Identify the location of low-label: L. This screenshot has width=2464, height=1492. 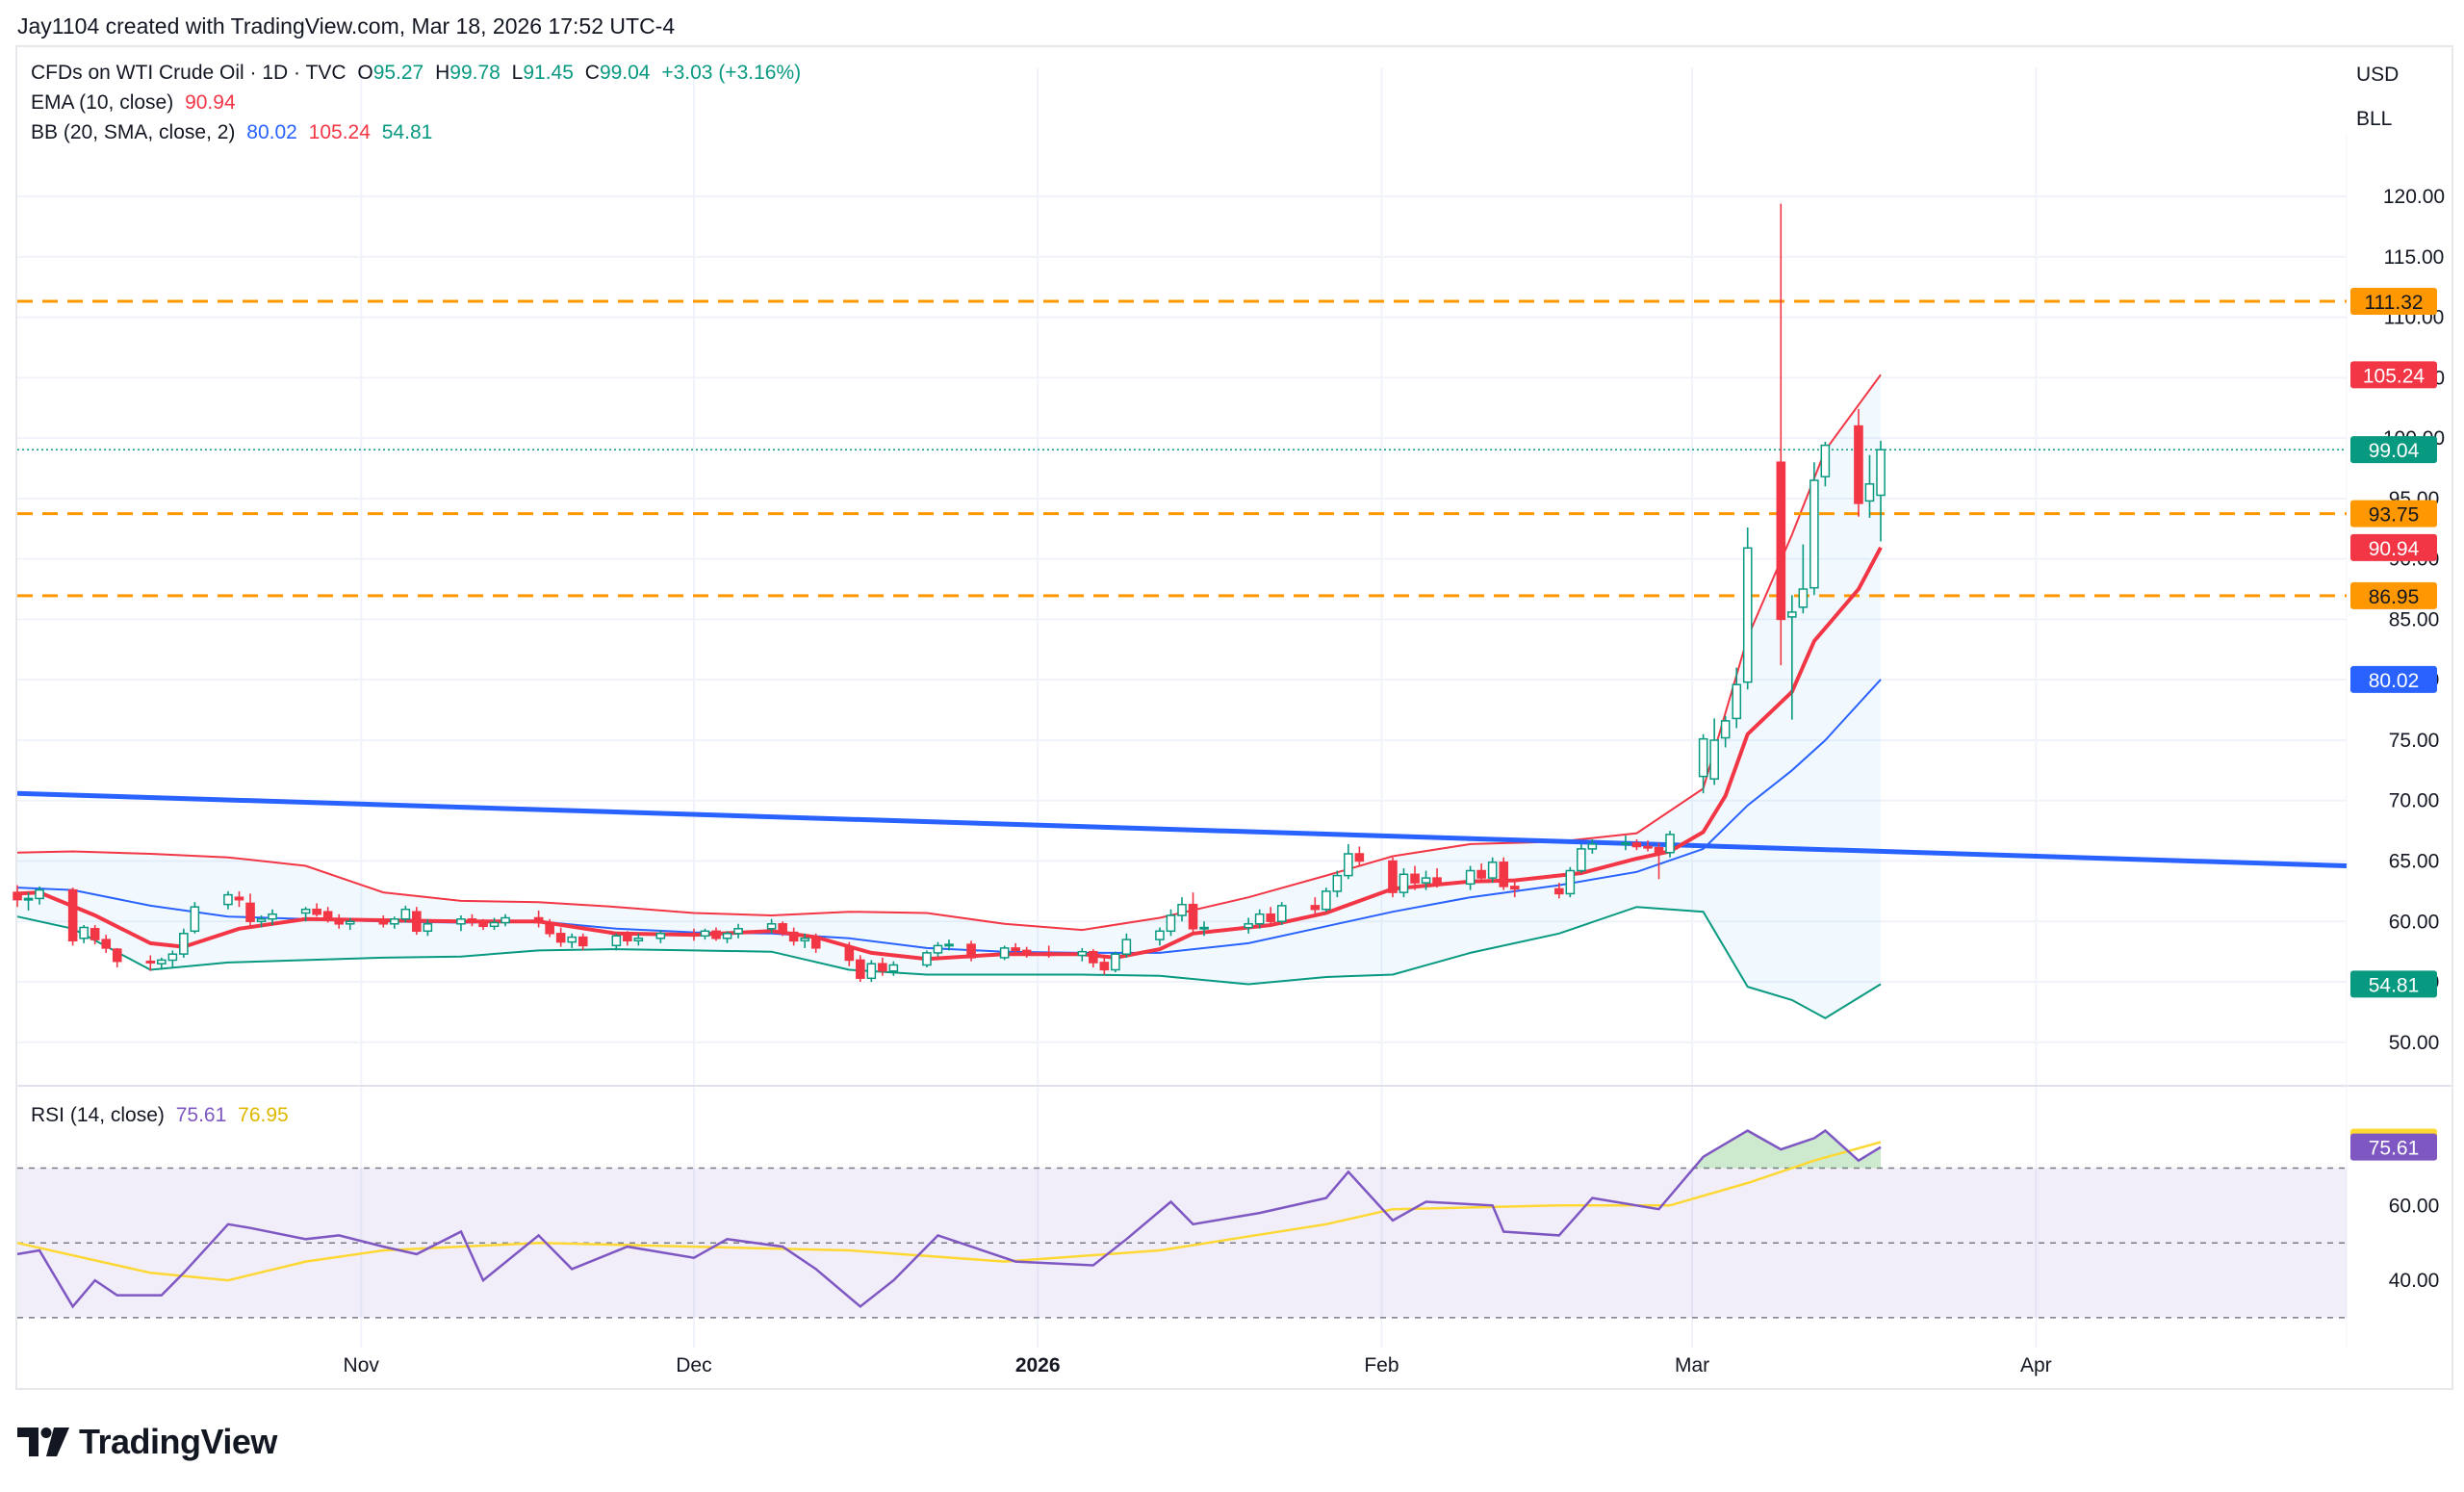
(517, 73).